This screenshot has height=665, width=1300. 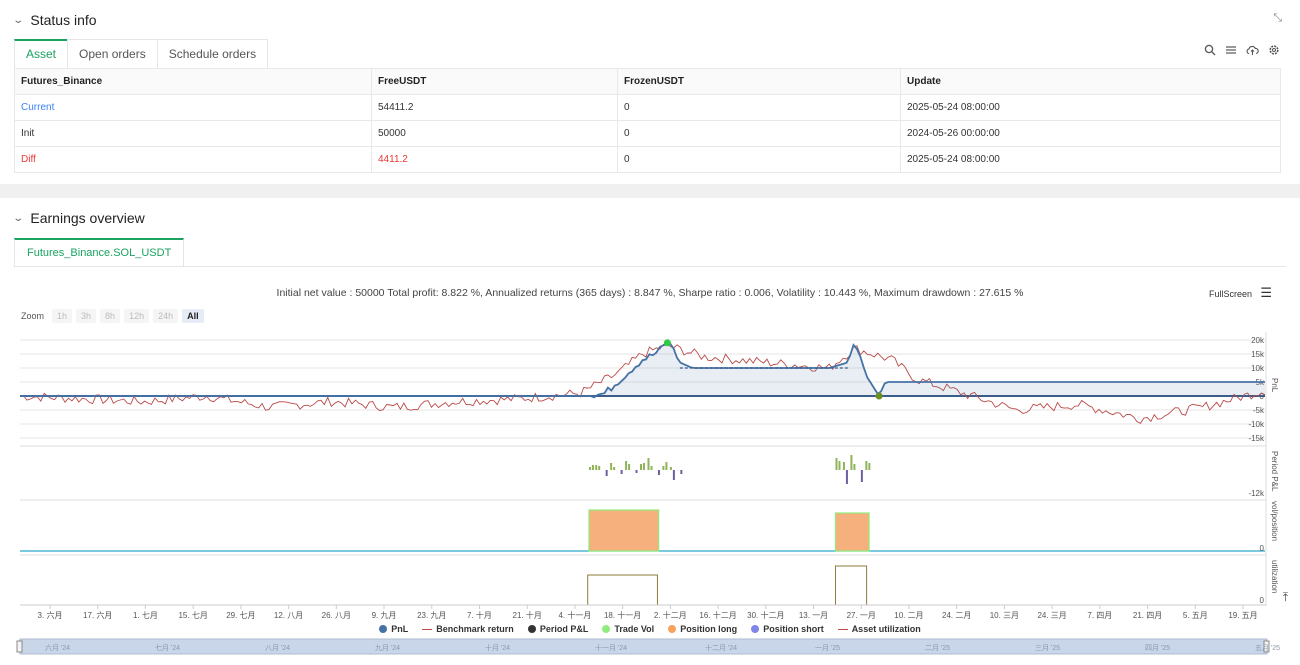 What do you see at coordinates (813, 615) in the screenshot?
I see `x-tick-label: 13. 一月` at bounding box center [813, 615].